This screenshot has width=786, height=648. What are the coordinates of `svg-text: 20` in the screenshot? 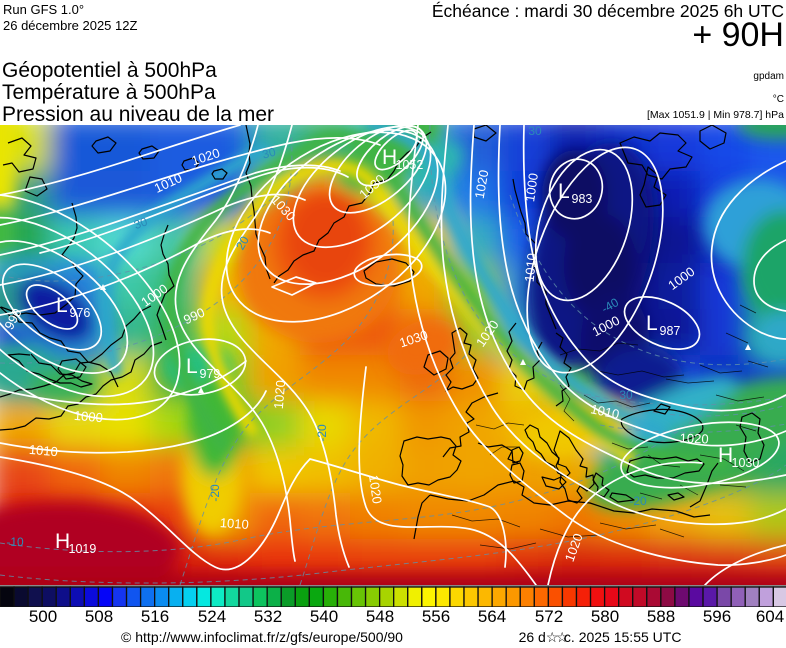 It's located at (242, 242).